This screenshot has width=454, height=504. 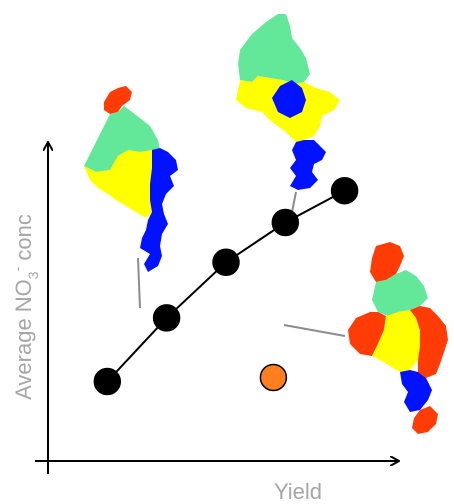 I want to click on region-red-top, so click(x=387, y=262).